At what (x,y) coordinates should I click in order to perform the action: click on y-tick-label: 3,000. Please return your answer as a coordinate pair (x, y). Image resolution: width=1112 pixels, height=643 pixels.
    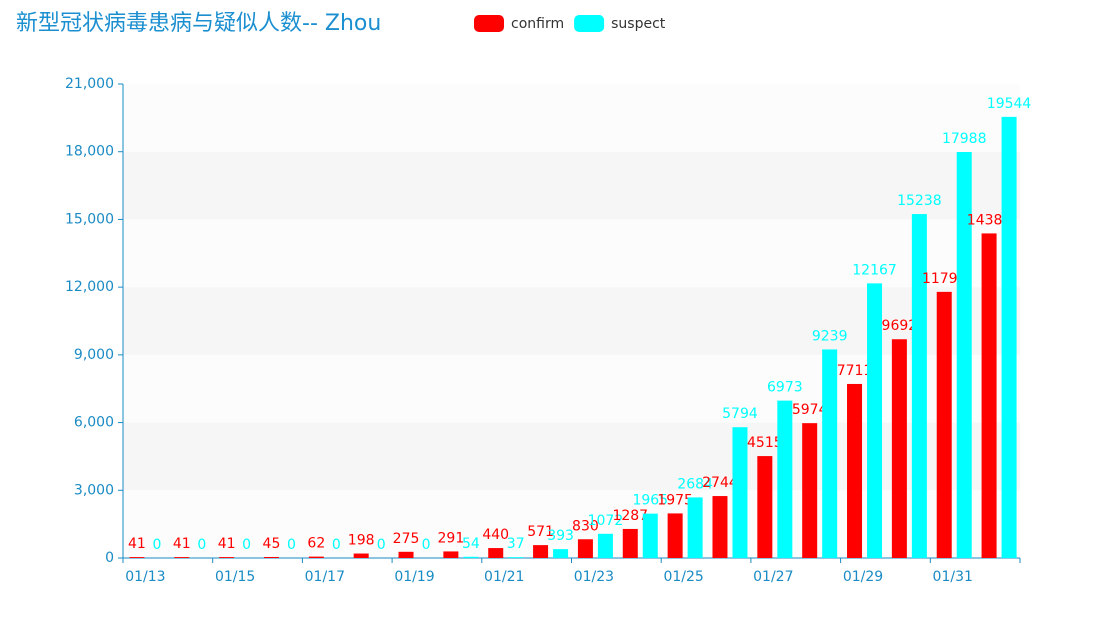
    Looking at the image, I should click on (94, 490).